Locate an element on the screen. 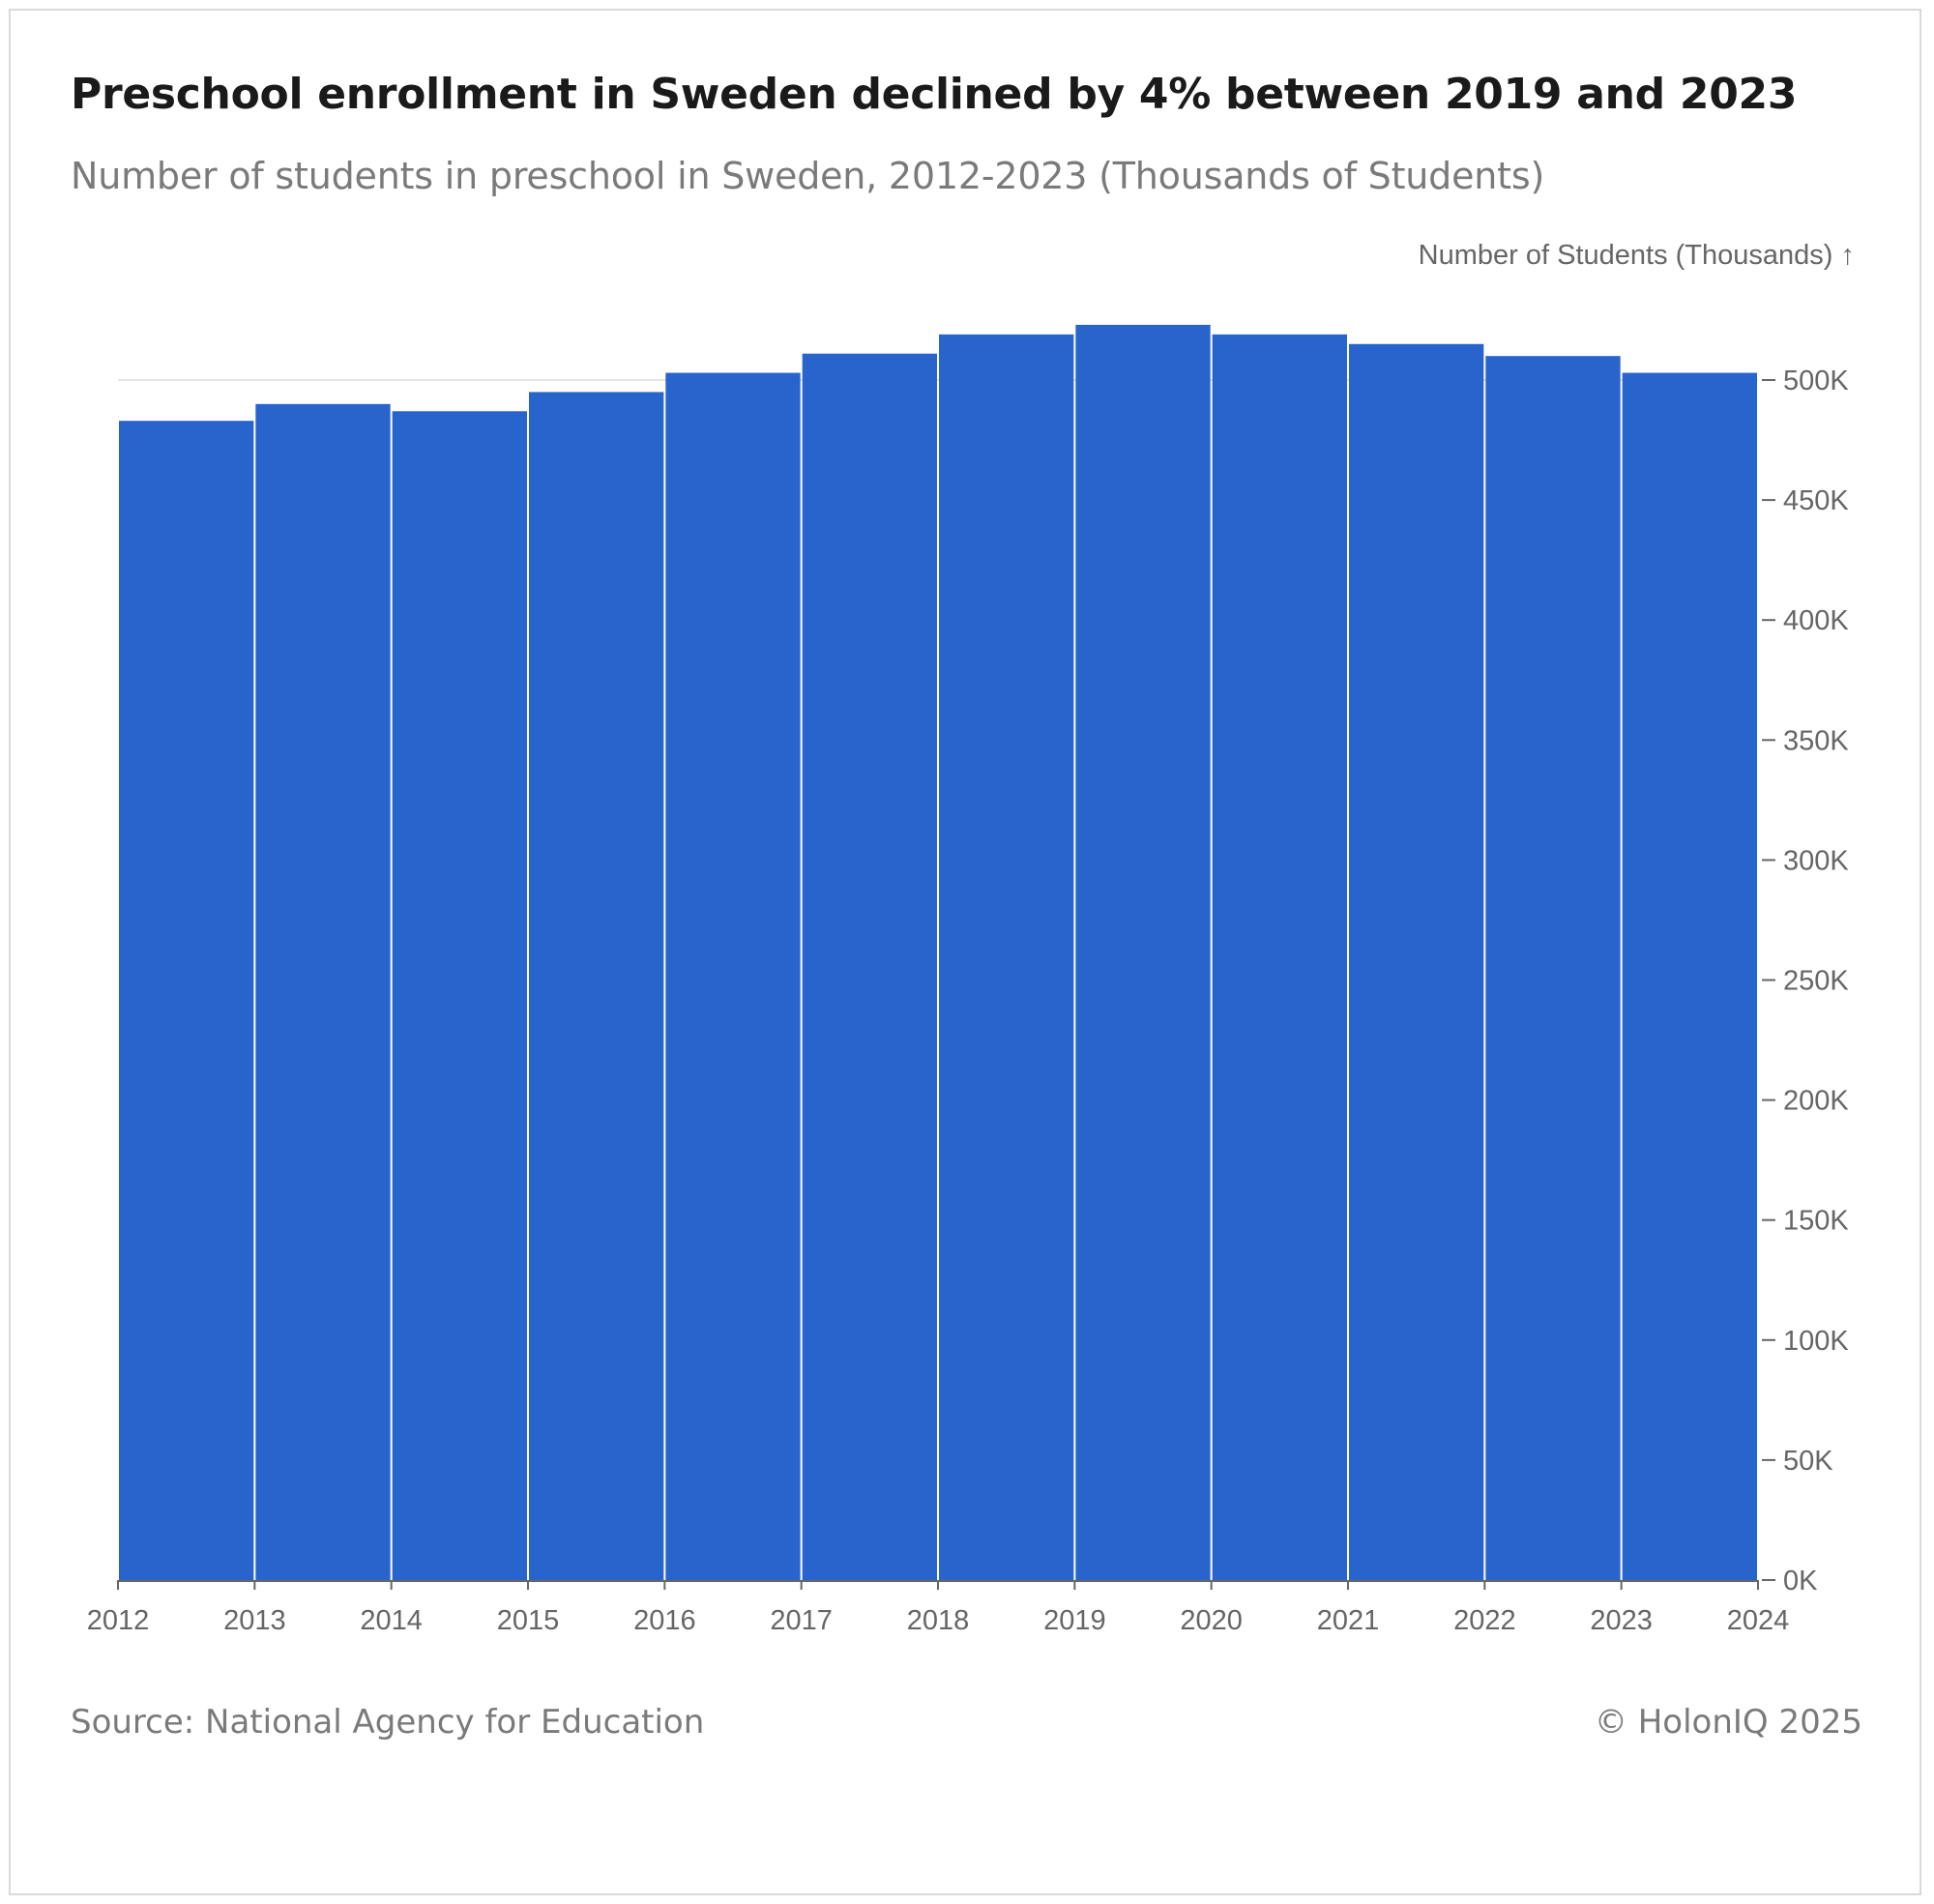 This screenshot has height=1904, width=1934. x-tick-label: 2020 is located at coordinates (1211, 1621).